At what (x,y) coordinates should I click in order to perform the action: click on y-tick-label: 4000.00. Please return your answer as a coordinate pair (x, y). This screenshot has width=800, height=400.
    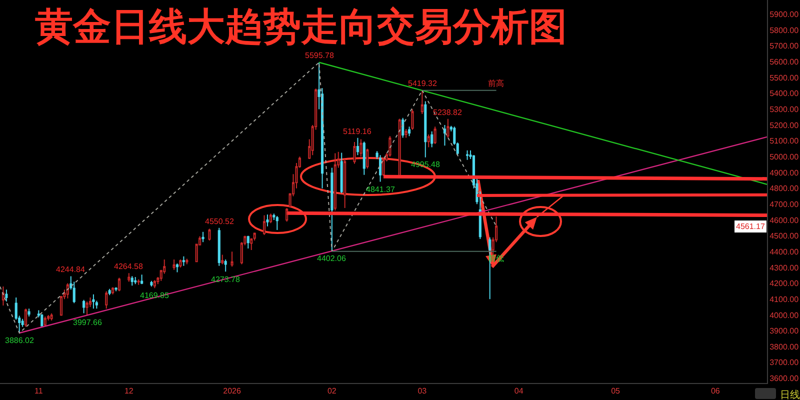
    Looking at the image, I should click on (785, 315).